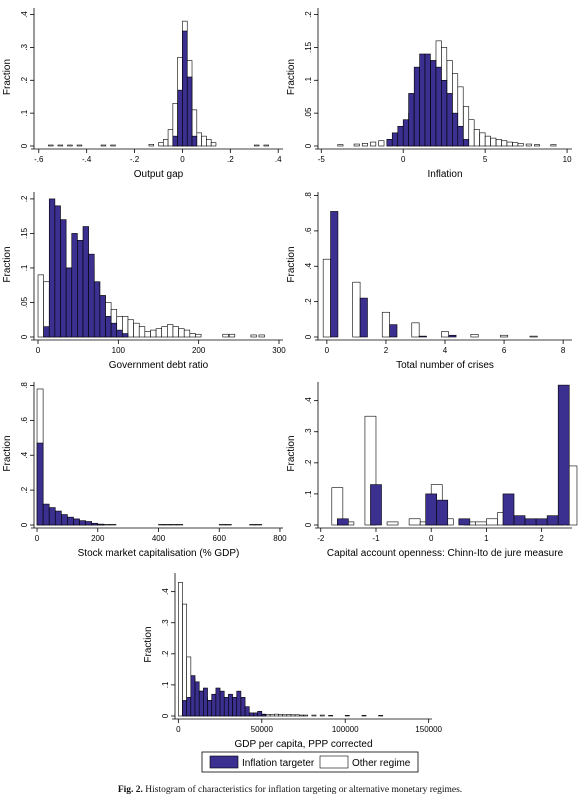 The image size is (580, 801). What do you see at coordinates (381, 763) in the screenshot?
I see `legend-label-other-regime: Other regime` at bounding box center [381, 763].